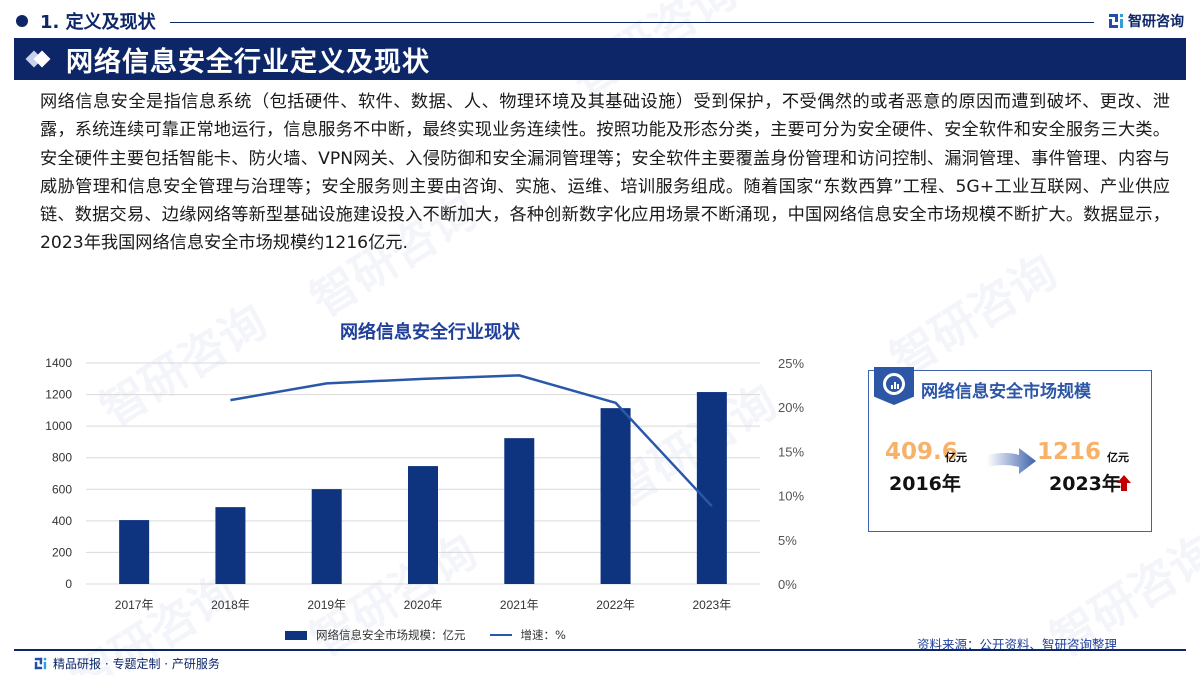 The height and width of the screenshot is (675, 1200). What do you see at coordinates (631, 22) in the screenshot?
I see `header-divider` at bounding box center [631, 22].